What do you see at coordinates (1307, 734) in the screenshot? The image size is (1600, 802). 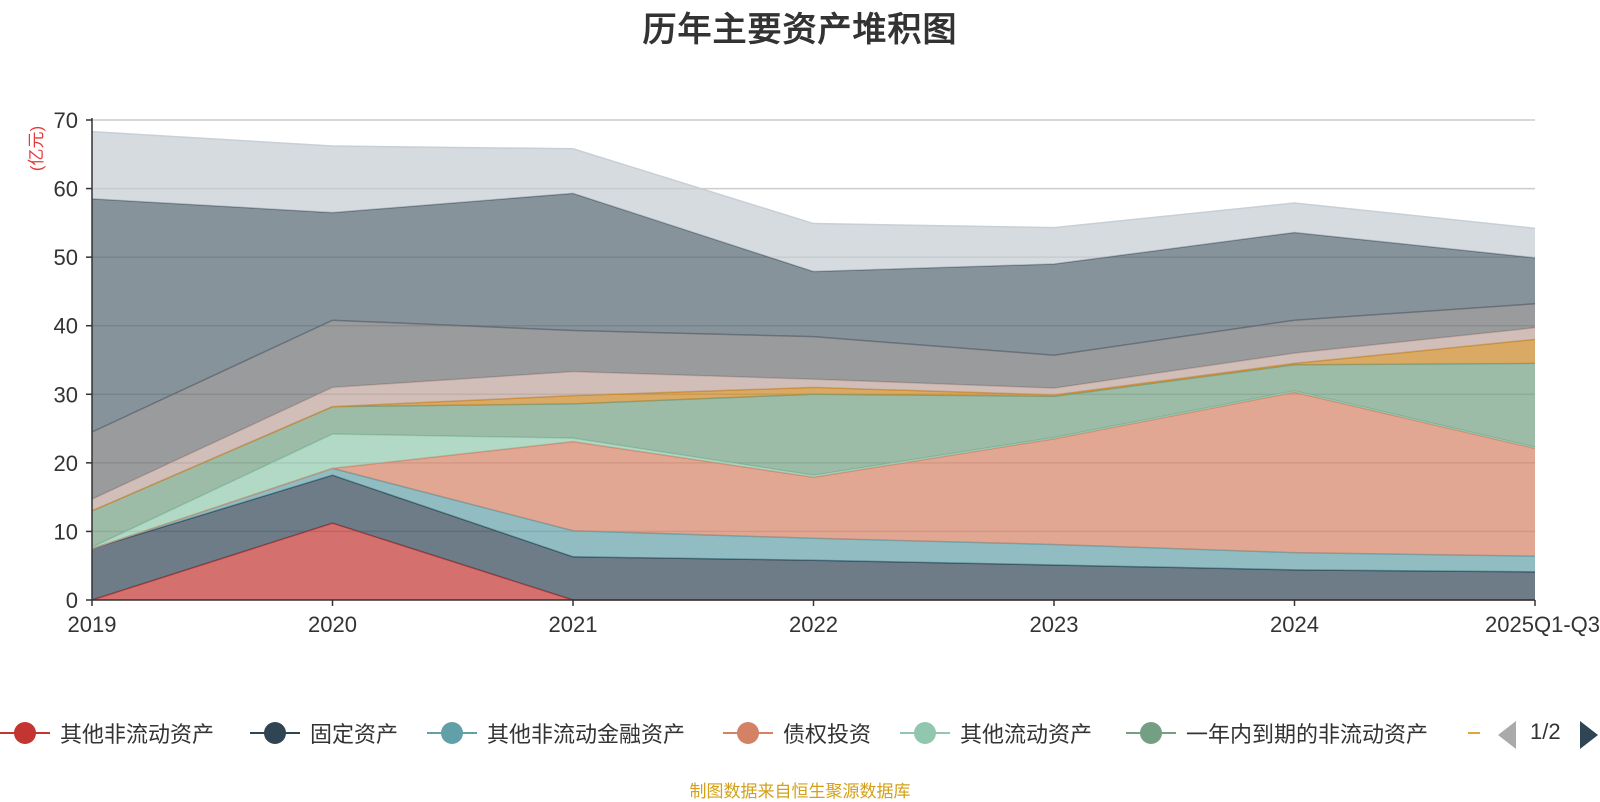 I see `legend-label: 一年内到期的非流动资产` at bounding box center [1307, 734].